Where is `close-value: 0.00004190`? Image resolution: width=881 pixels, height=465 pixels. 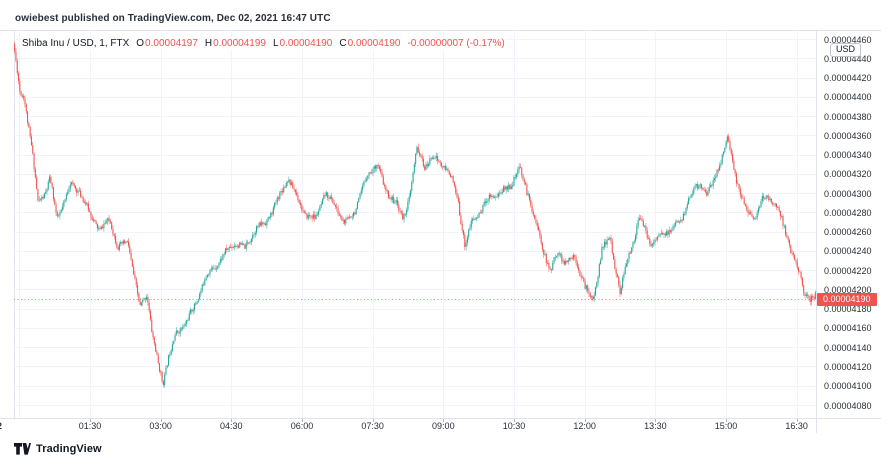
close-value: 0.00004190 is located at coordinates (374, 43).